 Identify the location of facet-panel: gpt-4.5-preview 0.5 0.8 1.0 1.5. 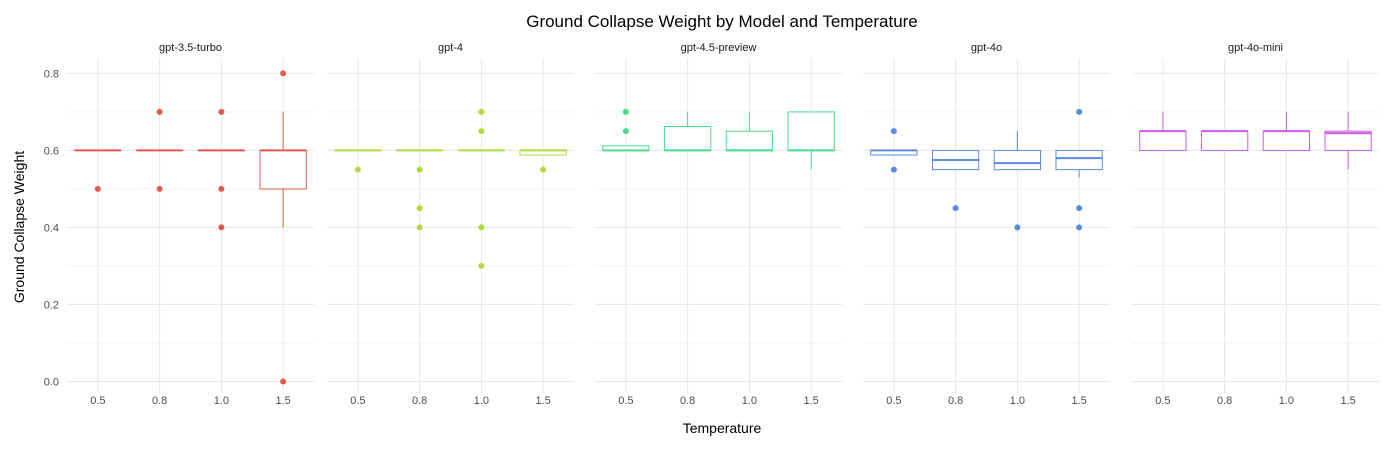
(718, 224).